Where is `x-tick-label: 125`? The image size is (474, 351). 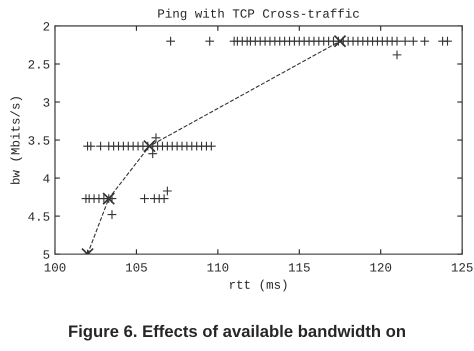
x-tick-label: 125 is located at coordinates (462, 267).